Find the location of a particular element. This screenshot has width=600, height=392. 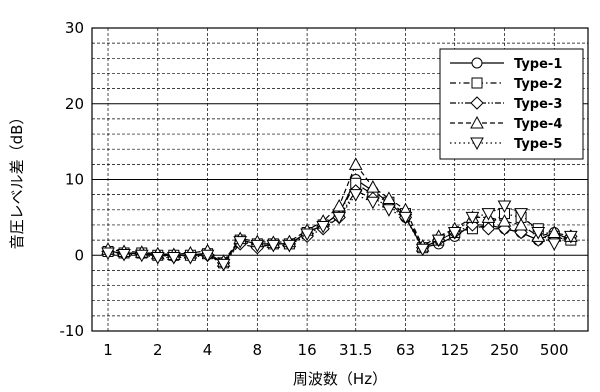

x-tick-label: 31.5 is located at coordinates (355, 350).